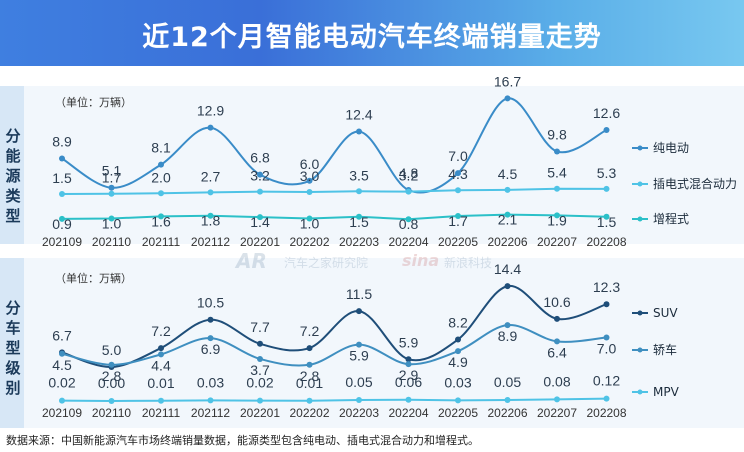 Image resolution: width=744 pixels, height=452 pixels. What do you see at coordinates (161, 413) in the screenshot?
I see `x-tick-label-1-2: 202111` at bounding box center [161, 413].